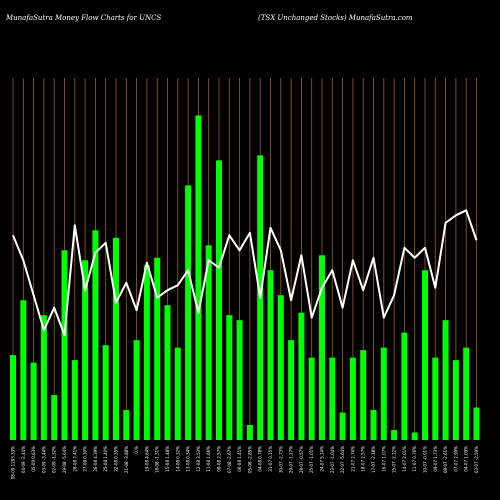  Describe the element at coordinates (33, 459) in the screenshot. I see `x-tick-label: 05-09 0.63%` at that location.